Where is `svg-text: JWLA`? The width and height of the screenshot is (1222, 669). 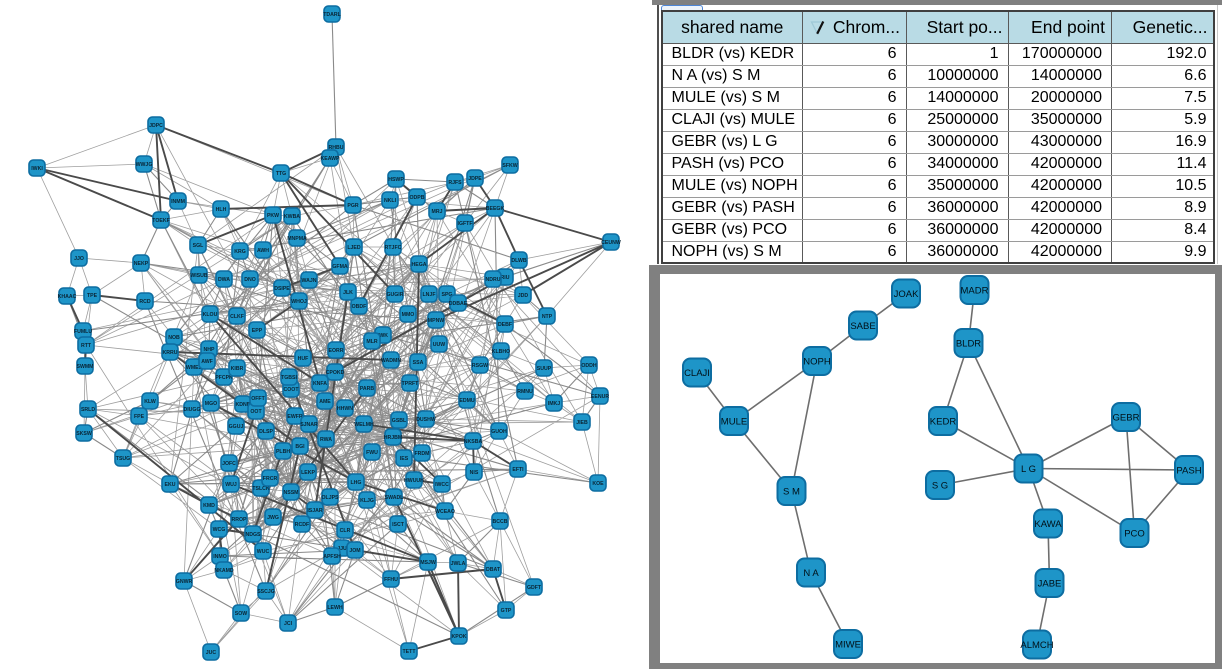
svg-text: JWLA is located at coordinates (458, 564).